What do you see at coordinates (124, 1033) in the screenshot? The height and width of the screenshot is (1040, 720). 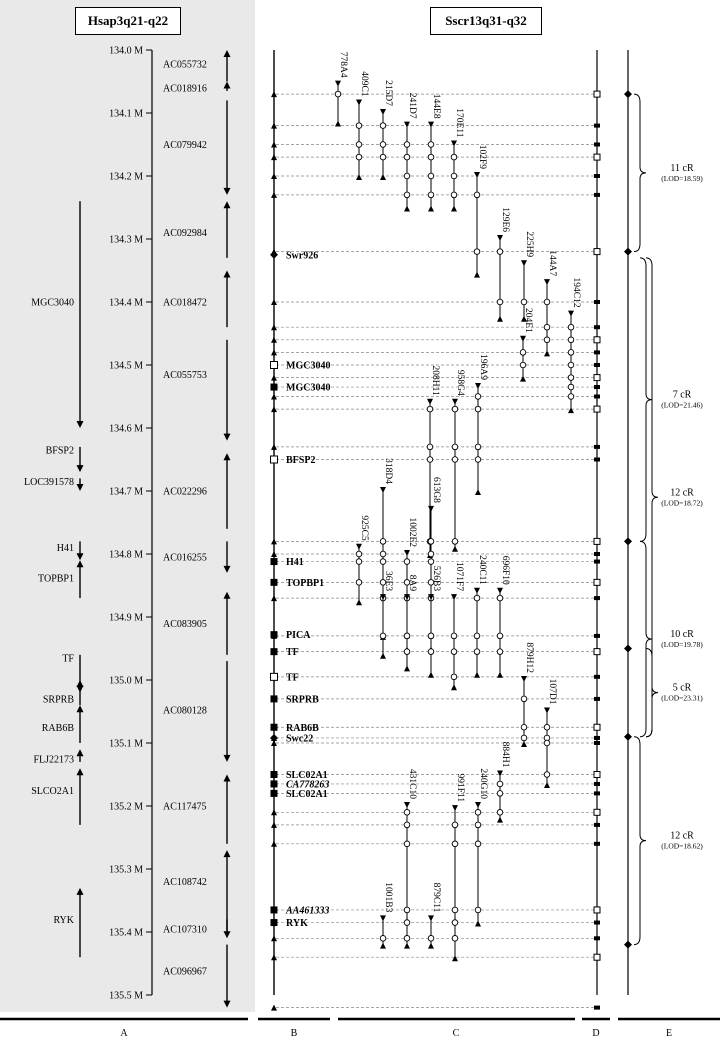 I see `footer-column-label: A` at bounding box center [124, 1033].